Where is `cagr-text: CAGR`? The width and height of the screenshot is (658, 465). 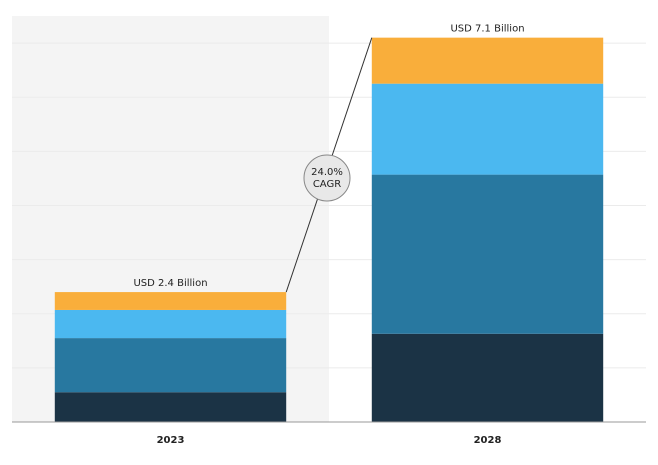
cagr-text: CAGR is located at coordinates (327, 184).